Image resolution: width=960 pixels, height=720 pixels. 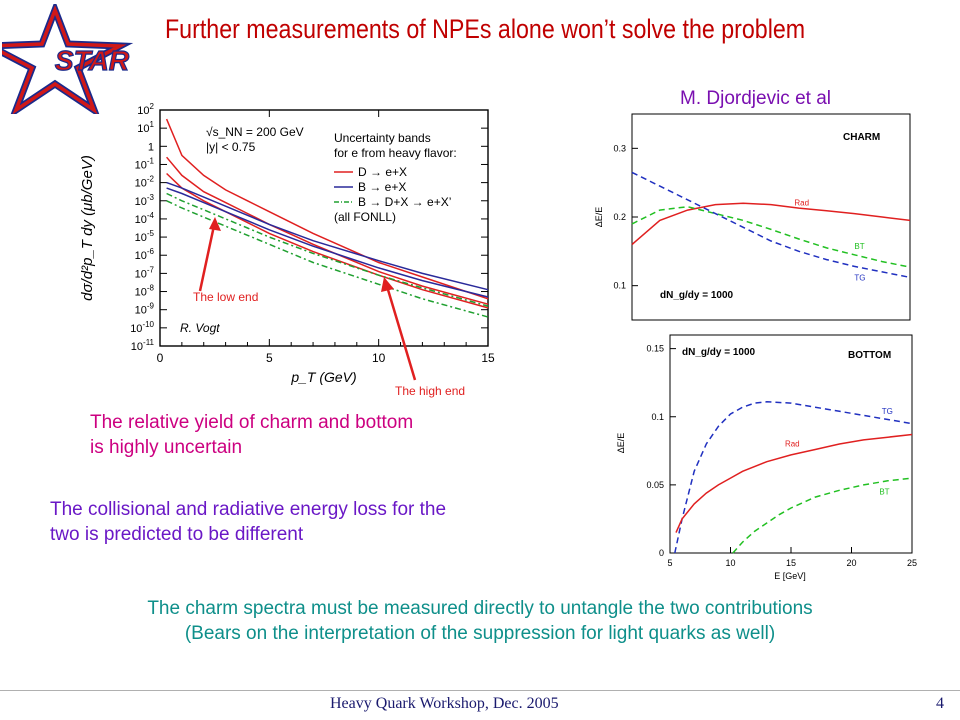 What do you see at coordinates (231, 147) in the screenshot?
I see `energy-label: |y| < 0.75` at bounding box center [231, 147].